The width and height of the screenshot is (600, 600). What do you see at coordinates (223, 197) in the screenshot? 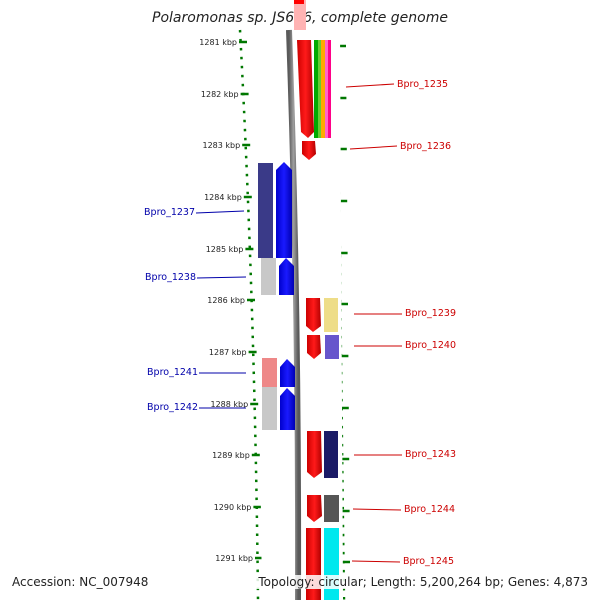
I see `ruler-tick-label: 1284 kbp` at bounding box center [223, 197].